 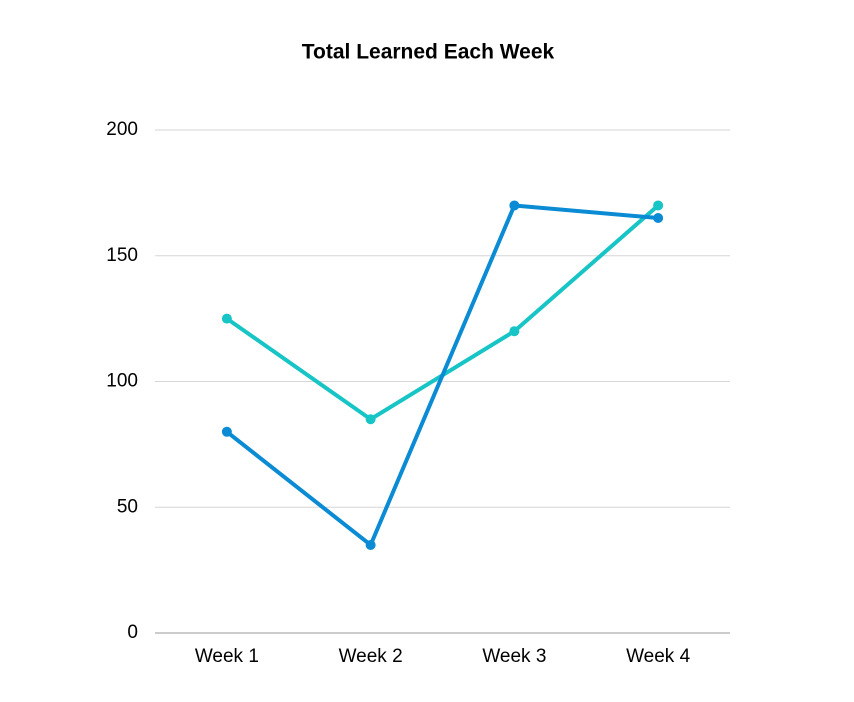 I want to click on y-tick-label: 200, so click(x=122, y=129).